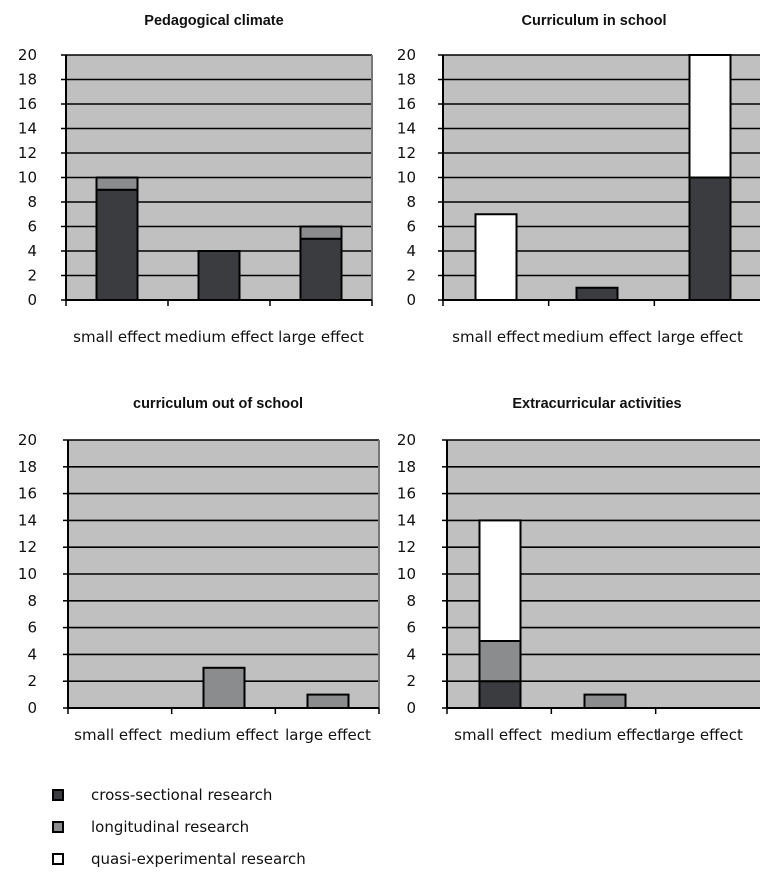 This screenshot has height=876, width=760. I want to click on chart-title: Extracurricular activities, so click(596, 404).